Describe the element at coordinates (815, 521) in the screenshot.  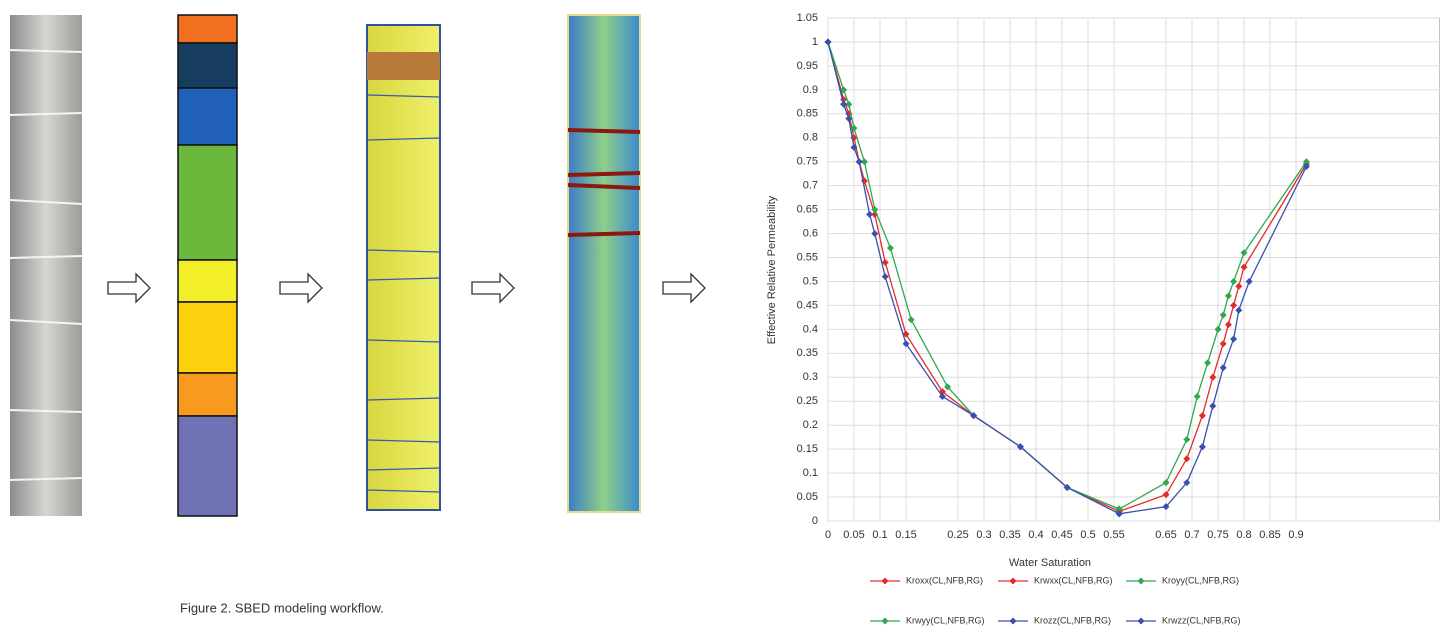
I see `y-tick-label: 0` at that location.